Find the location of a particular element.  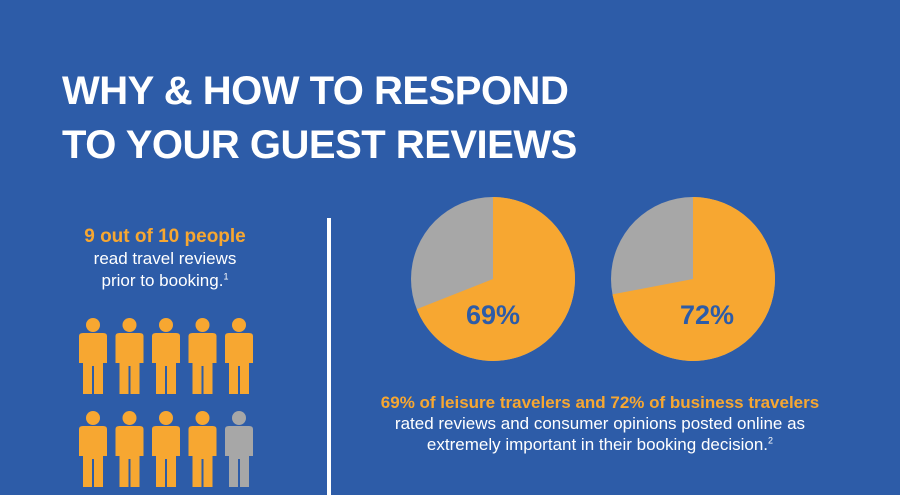

people-pictogram is located at coordinates (166, 402).